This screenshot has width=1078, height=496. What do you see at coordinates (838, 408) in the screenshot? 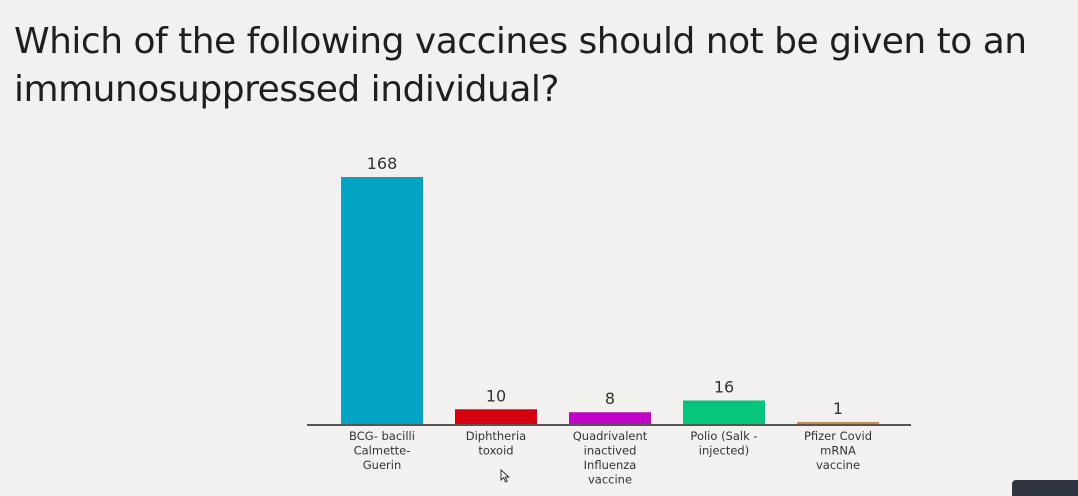
I see `bar-value-label-4: 1` at bounding box center [838, 408].